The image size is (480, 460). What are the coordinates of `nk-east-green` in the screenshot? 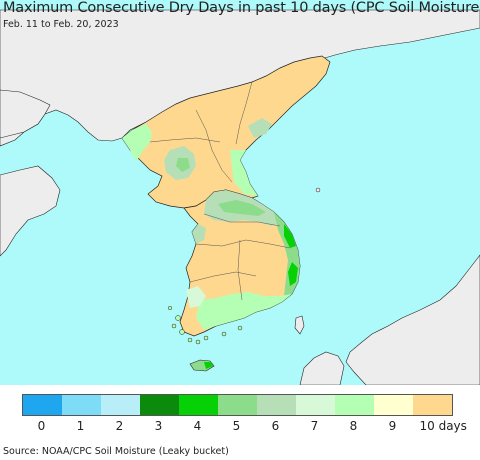 It's located at (244, 173).